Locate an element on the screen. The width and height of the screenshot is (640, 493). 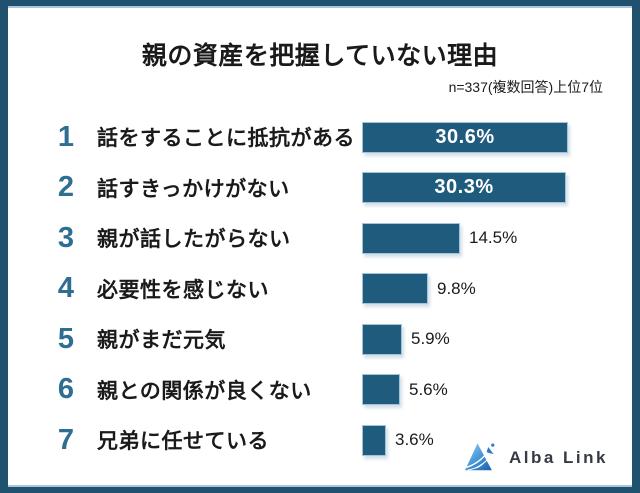
chart-row: 1 話をすることに抵抗がある 30.6% is located at coordinates (320, 137).